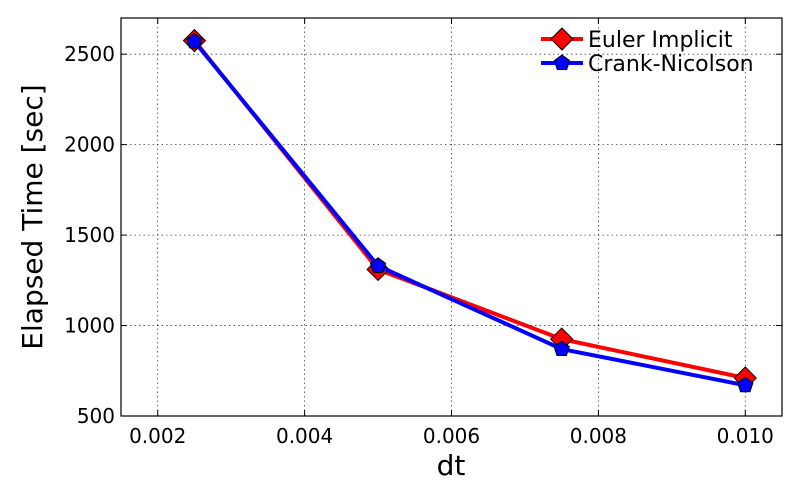 The height and width of the screenshot is (500, 800). I want to click on x-tick-label: 0.006, so click(451, 436).